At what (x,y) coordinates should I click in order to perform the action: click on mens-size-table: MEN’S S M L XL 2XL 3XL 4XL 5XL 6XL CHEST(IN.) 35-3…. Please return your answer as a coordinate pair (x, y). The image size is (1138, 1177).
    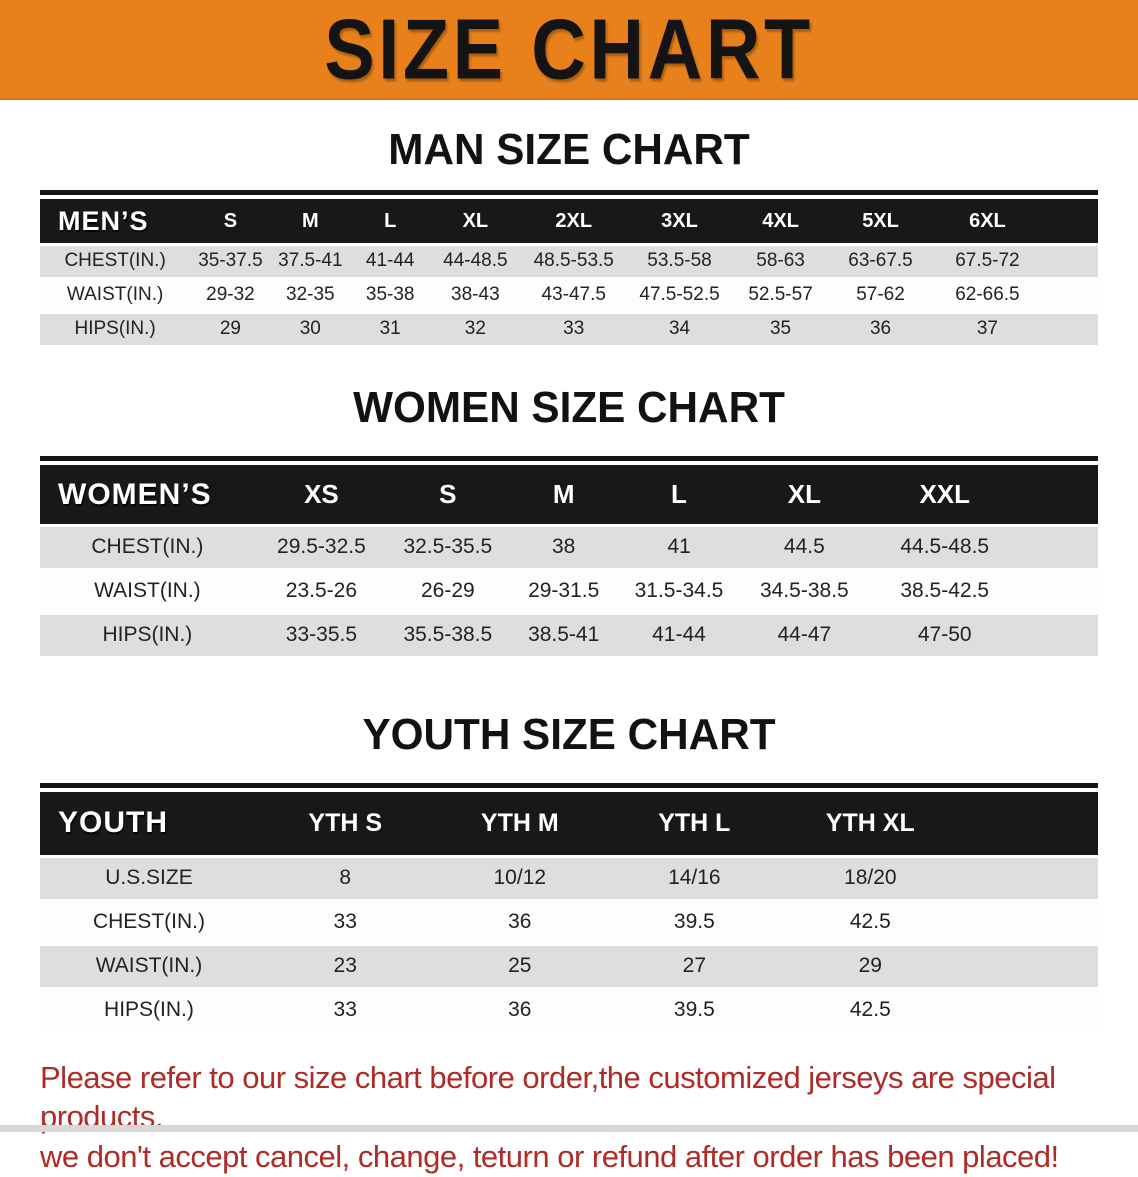
    Looking at the image, I should click on (569, 273).